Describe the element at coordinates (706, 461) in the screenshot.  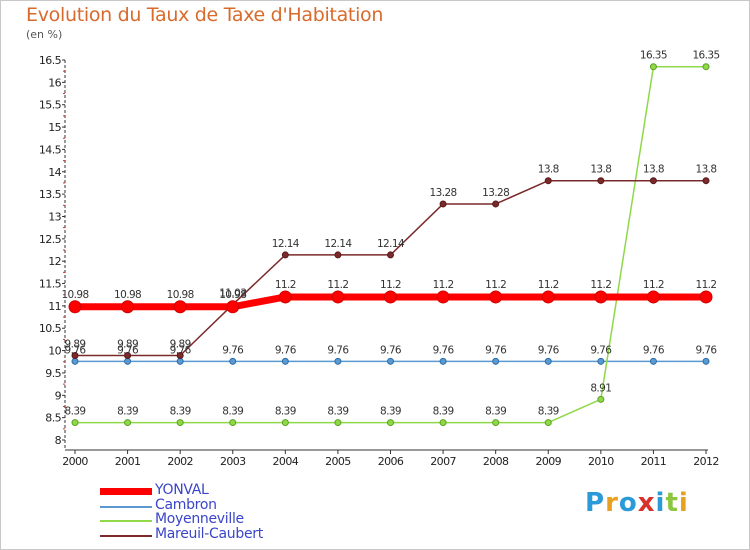
I see `x-tick-label: 2012` at that location.